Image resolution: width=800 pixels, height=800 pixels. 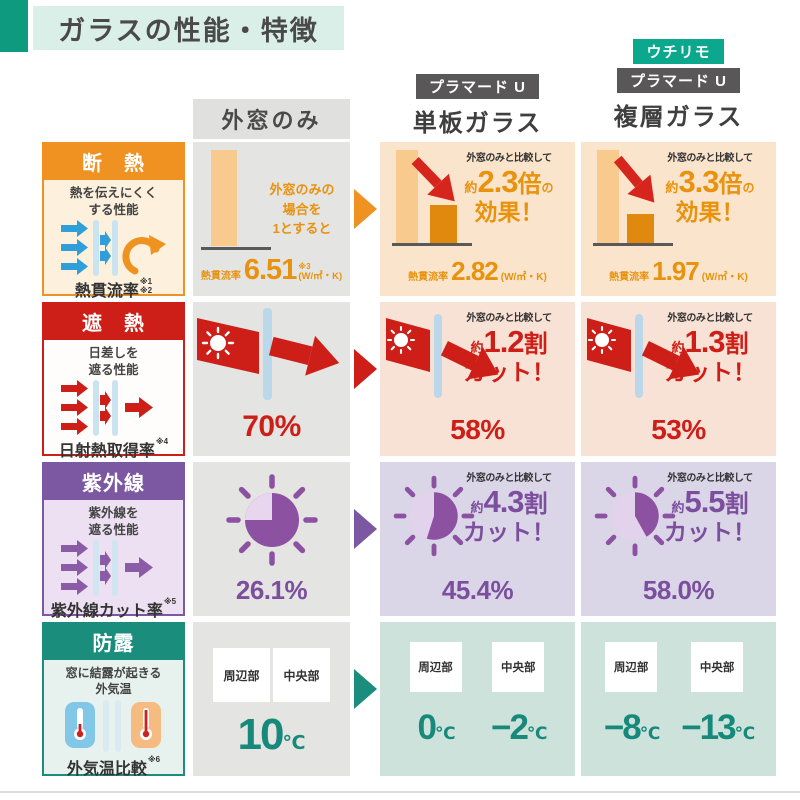 I want to click on row-shading-label-card: 遮 熱 日差しを 遮る性能 日射熱取得率※4, so click(x=113, y=381).